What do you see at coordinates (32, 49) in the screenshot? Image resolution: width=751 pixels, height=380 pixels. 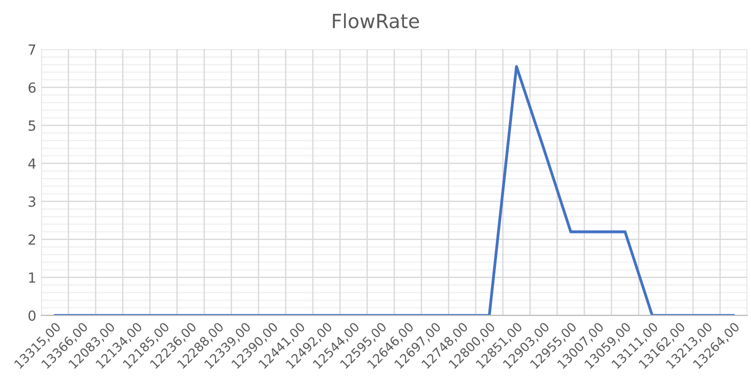 I see `y-tick-label: 7` at bounding box center [32, 49].